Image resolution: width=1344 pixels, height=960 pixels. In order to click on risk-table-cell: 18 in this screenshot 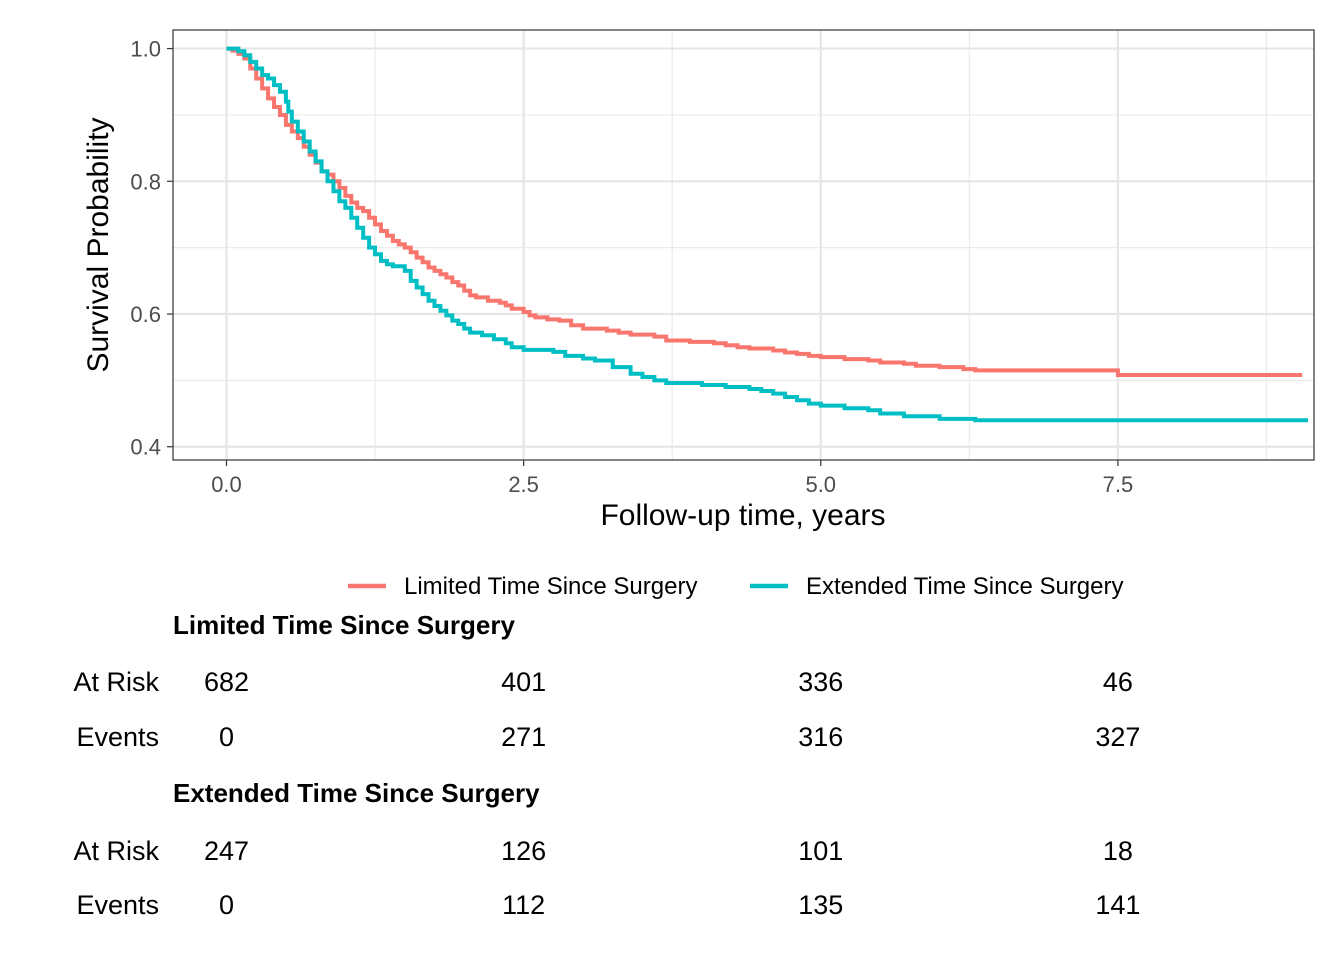, I will do `click(1118, 851)`.